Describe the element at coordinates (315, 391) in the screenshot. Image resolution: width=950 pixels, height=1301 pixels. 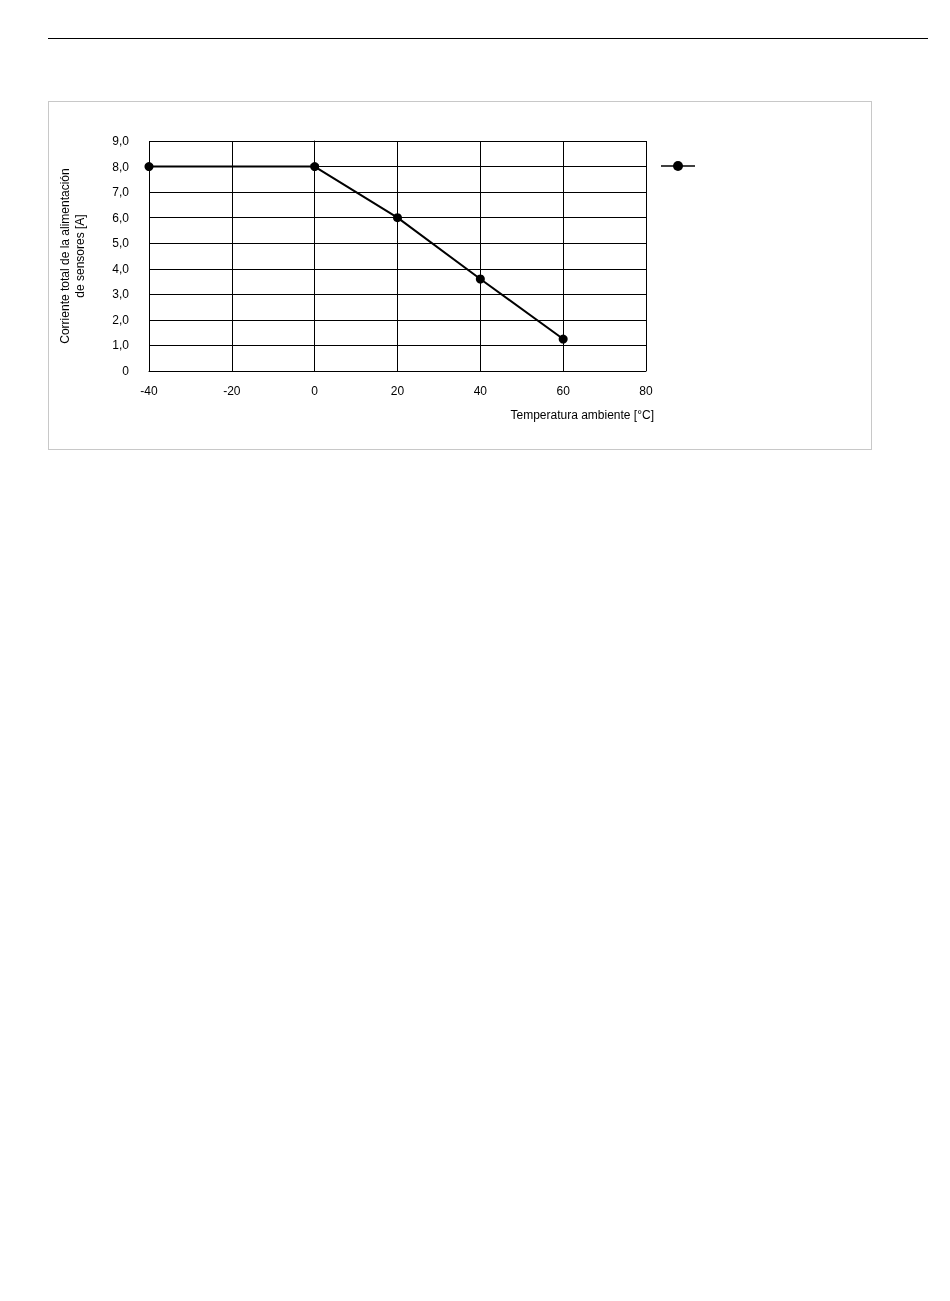
I see `x-tick-label: 0` at that location.